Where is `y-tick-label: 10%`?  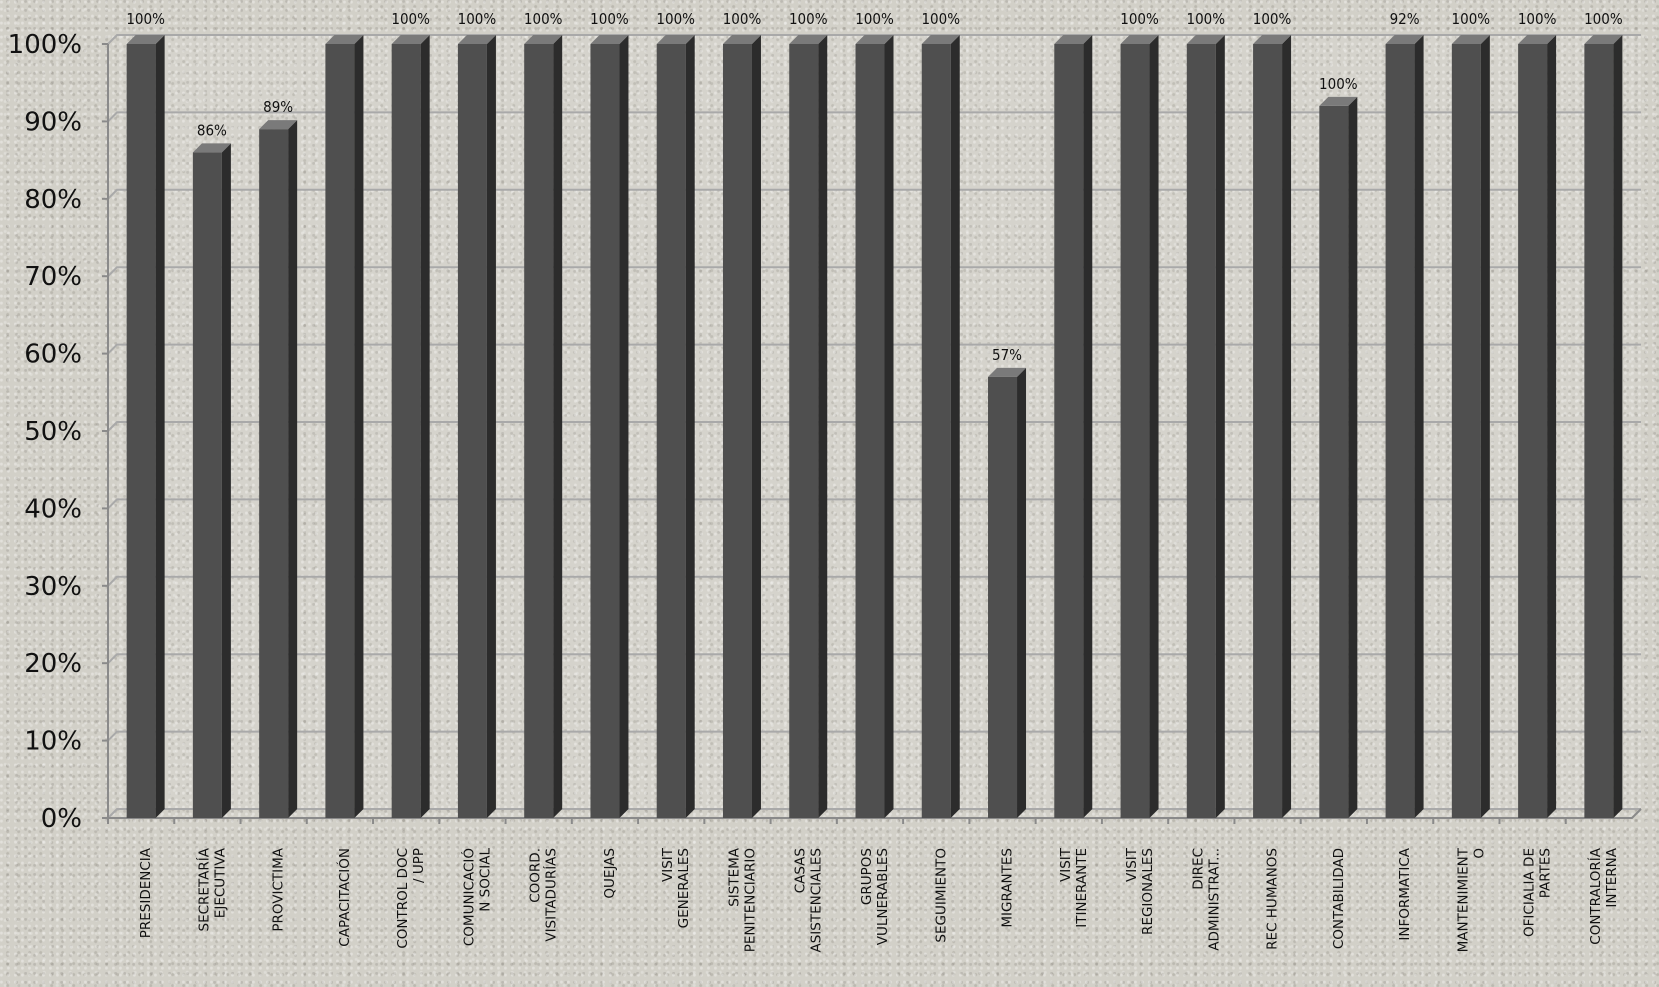
y-tick-label: 10% is located at coordinates (53, 742).